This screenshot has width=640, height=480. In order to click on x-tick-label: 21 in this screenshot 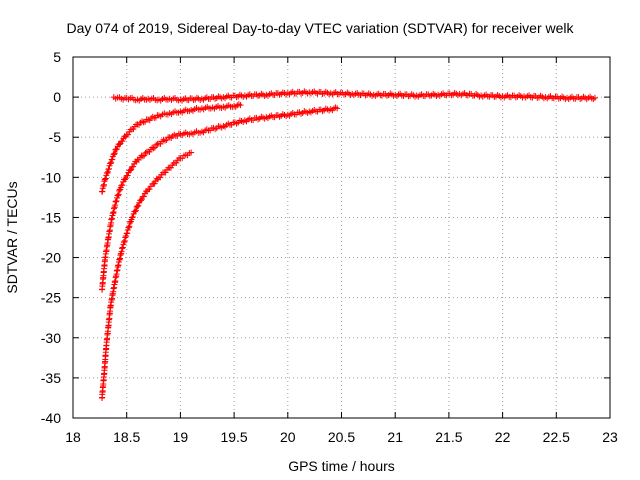, I will do `click(395, 437)`.